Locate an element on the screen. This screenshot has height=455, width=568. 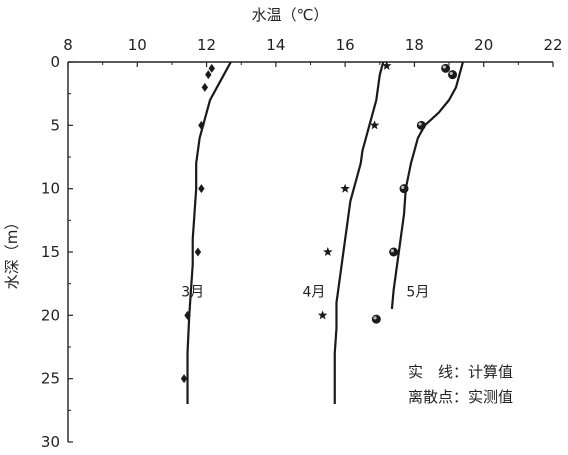
y-tick-label: 20 is located at coordinates (50, 315).